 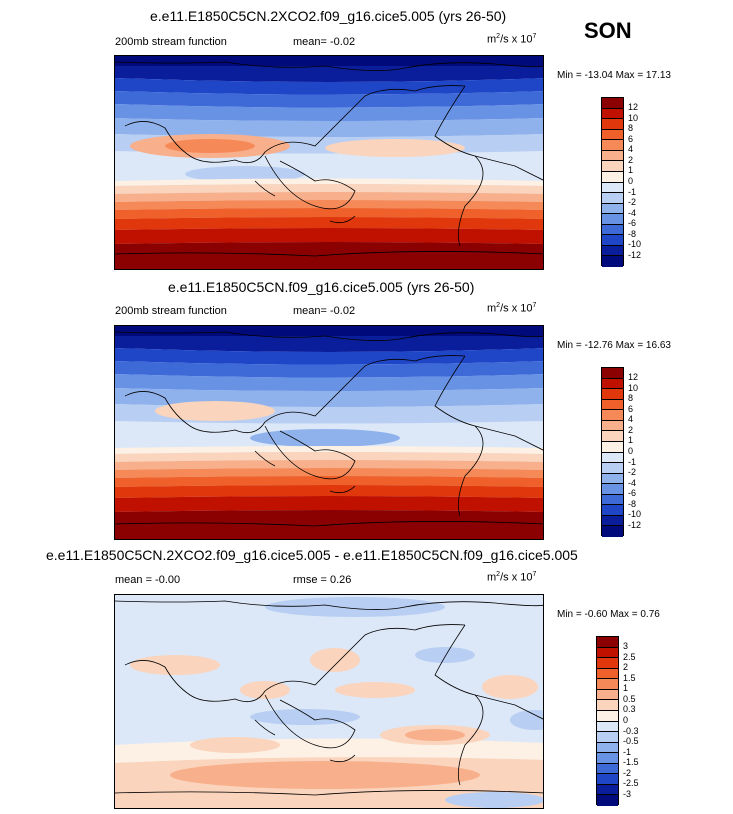 I want to click on colorbar-tick-label: -6, so click(x=632, y=223).